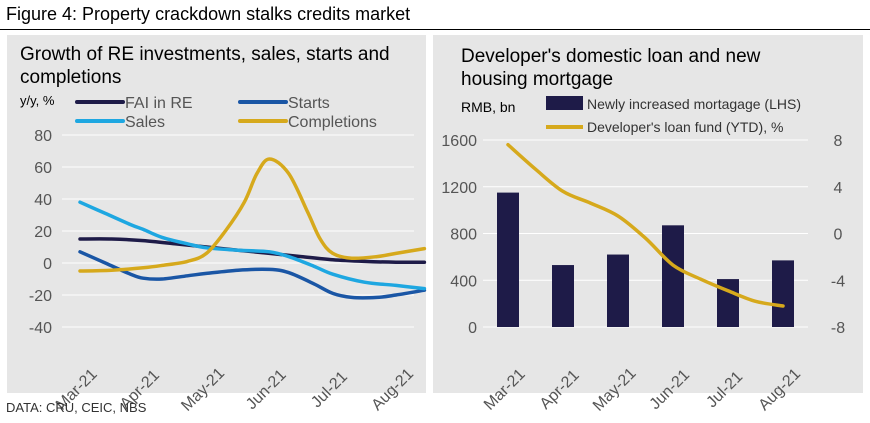 Image resolution: width=870 pixels, height=423 pixels. What do you see at coordinates (43, 232) in the screenshot?
I see `left-y-tick-label: 20` at bounding box center [43, 232].